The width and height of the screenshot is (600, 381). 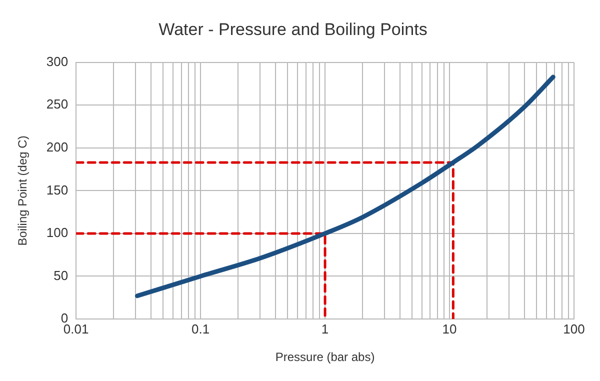 I want to click on x-tick-label: 0.1, so click(x=201, y=328).